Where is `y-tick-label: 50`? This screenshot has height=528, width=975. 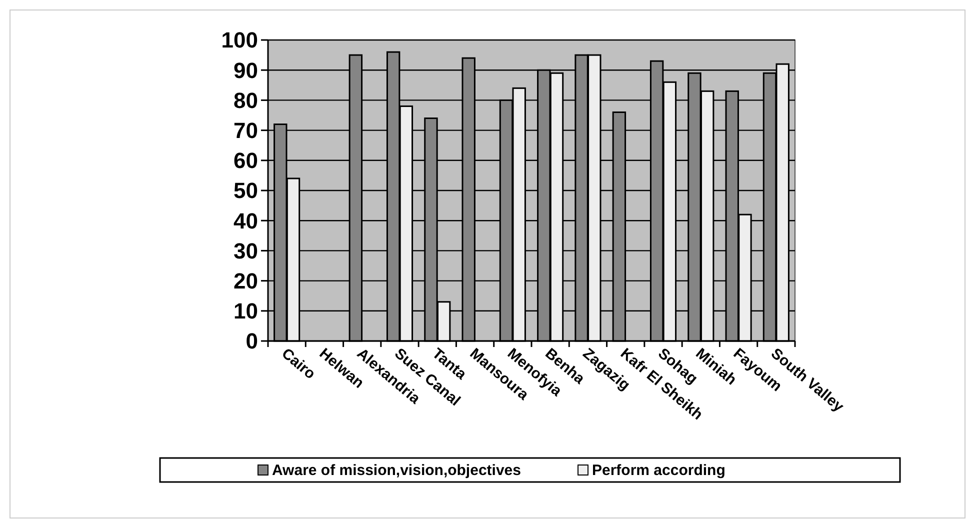 y-tick-label: 50 is located at coordinates (246, 191).